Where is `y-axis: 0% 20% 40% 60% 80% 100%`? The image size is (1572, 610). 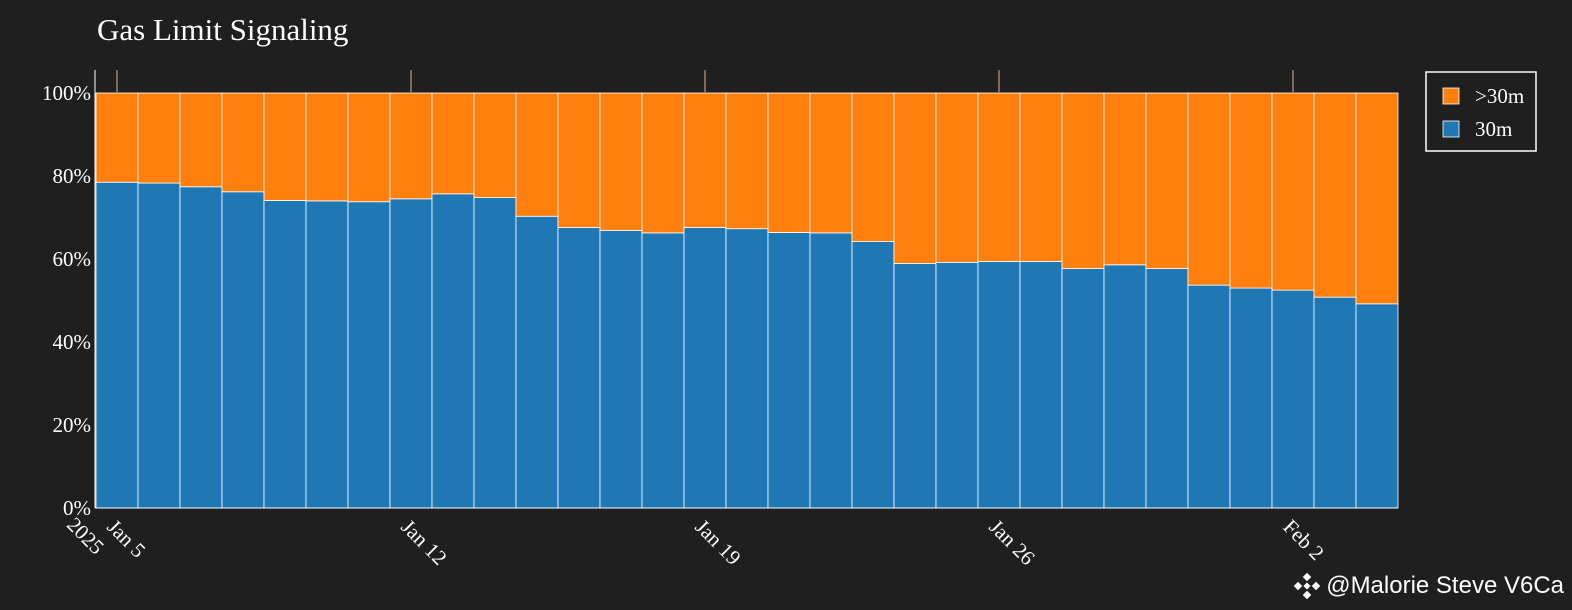
y-axis: 0% 20% 40% 60% 80% 100% is located at coordinates (69, 295).